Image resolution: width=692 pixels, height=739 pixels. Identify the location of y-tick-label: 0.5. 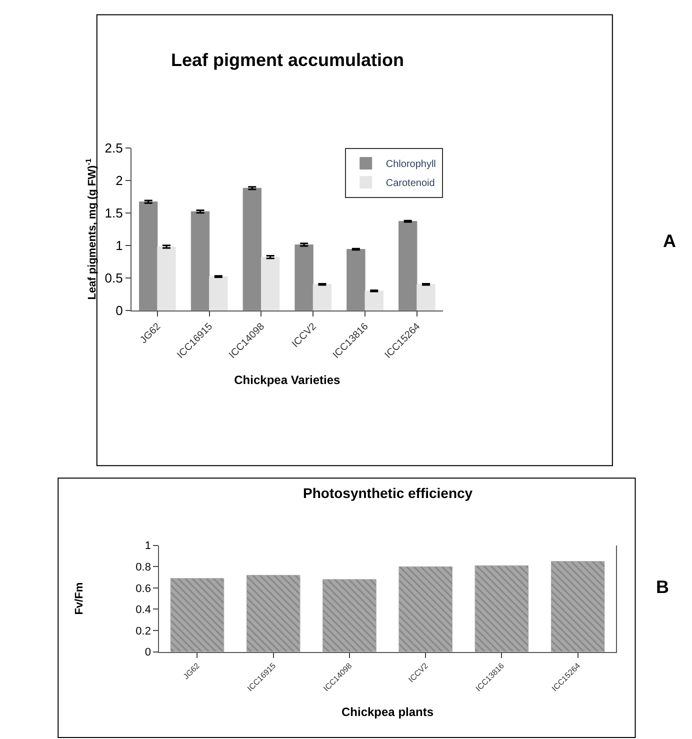
(113, 278).